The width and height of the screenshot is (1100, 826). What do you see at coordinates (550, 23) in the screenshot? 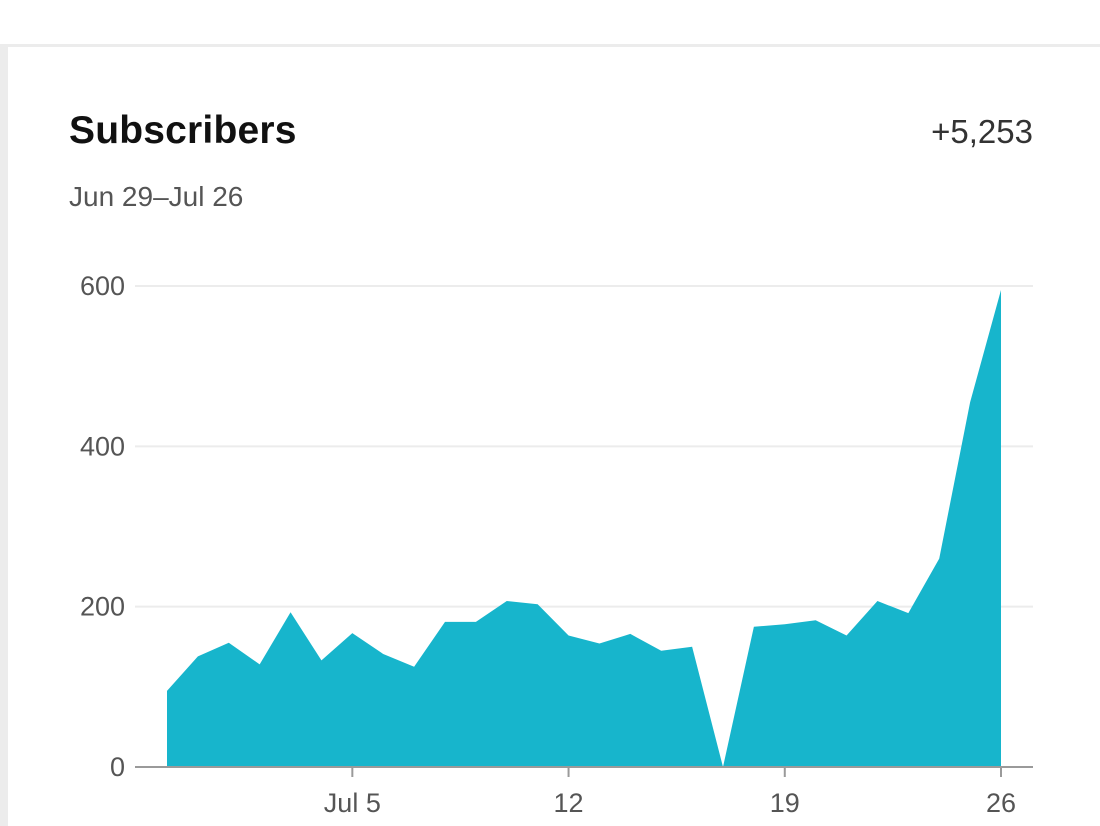
I see `top-panel` at bounding box center [550, 23].